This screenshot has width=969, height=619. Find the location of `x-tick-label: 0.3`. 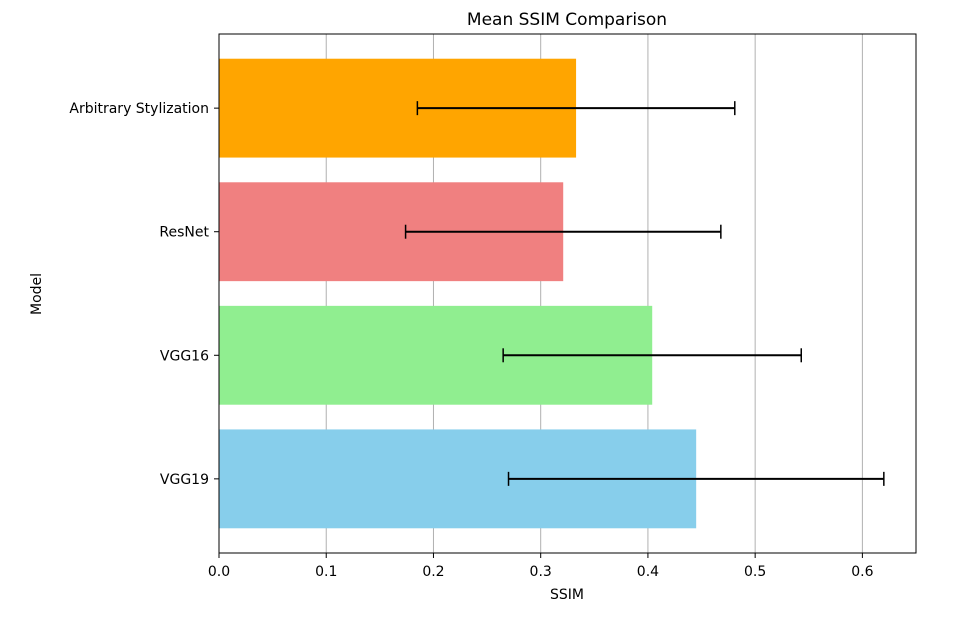

x-tick-label: 0.3 is located at coordinates (541, 572).